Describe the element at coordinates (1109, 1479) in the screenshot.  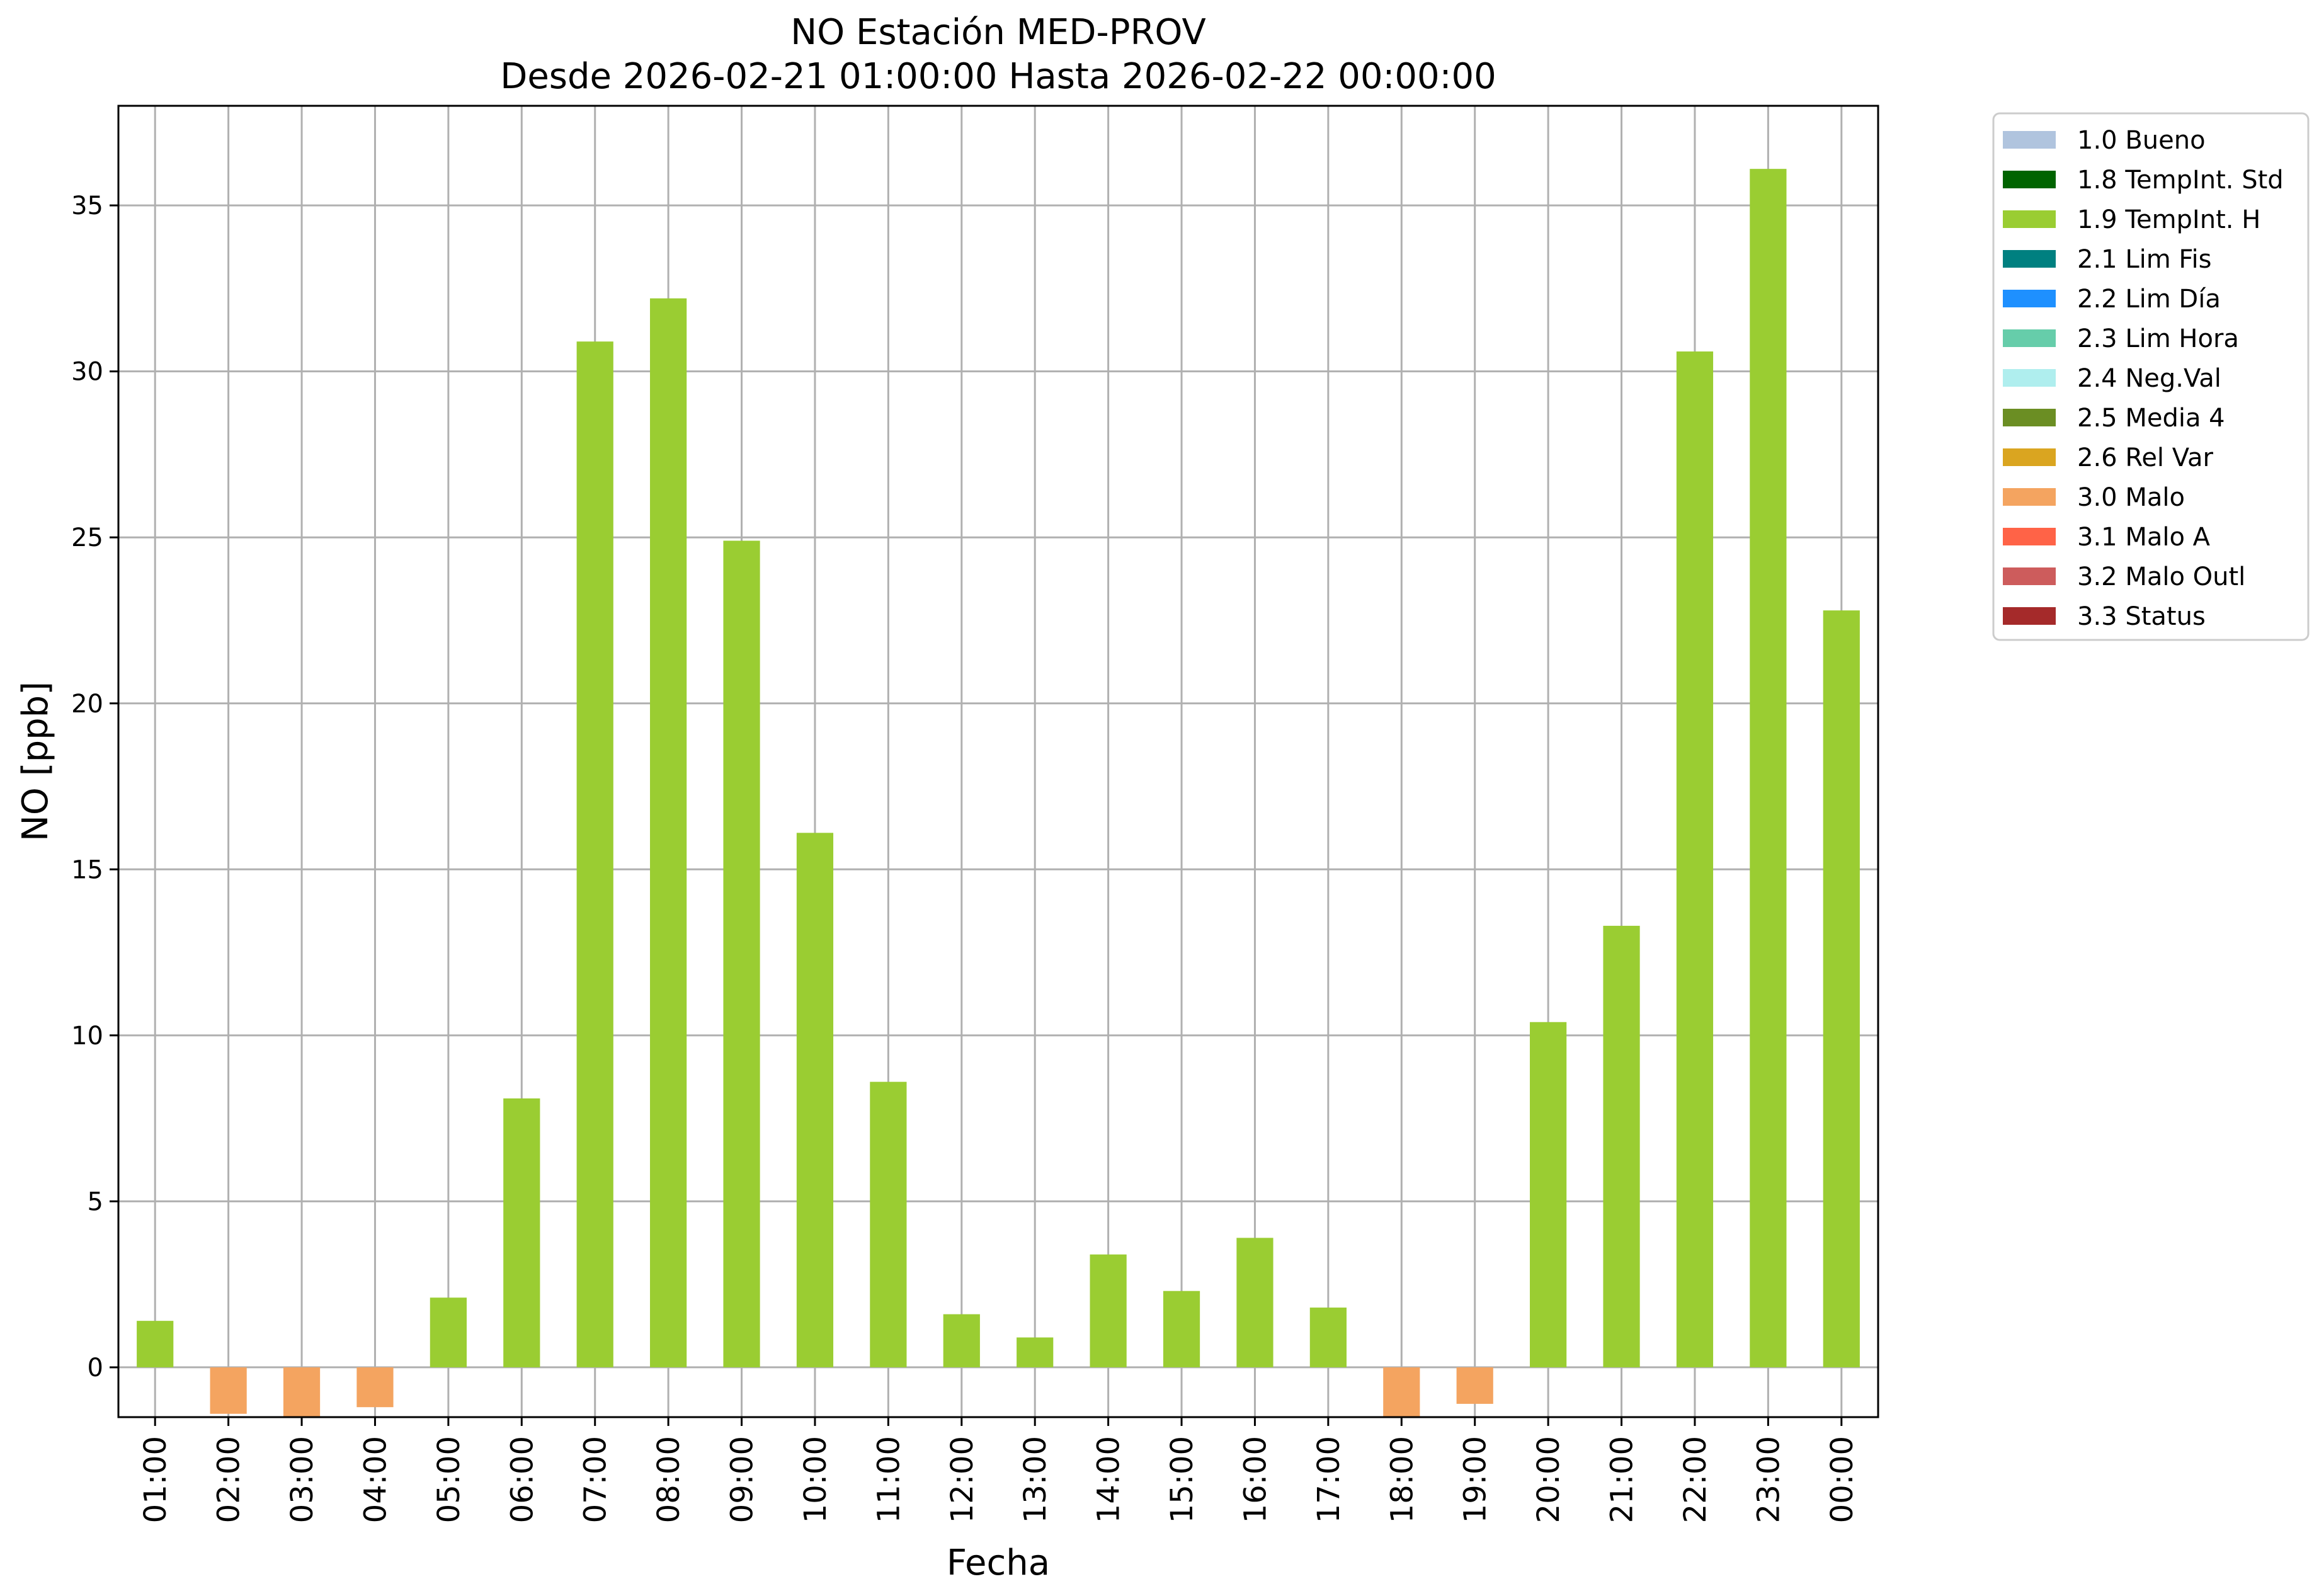
I see `x-tick-label: 14:00` at that location.